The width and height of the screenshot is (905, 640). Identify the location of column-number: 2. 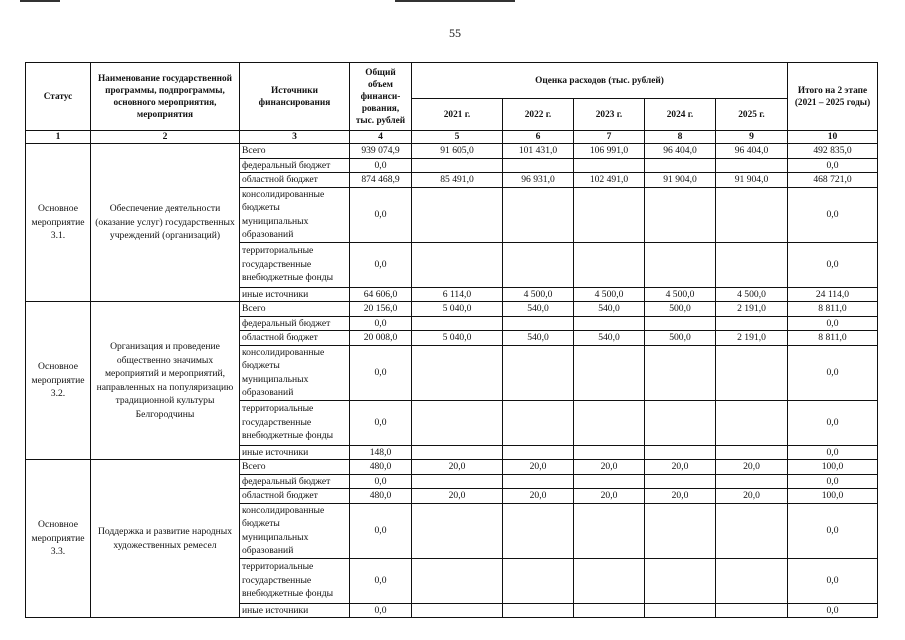
(165, 137).